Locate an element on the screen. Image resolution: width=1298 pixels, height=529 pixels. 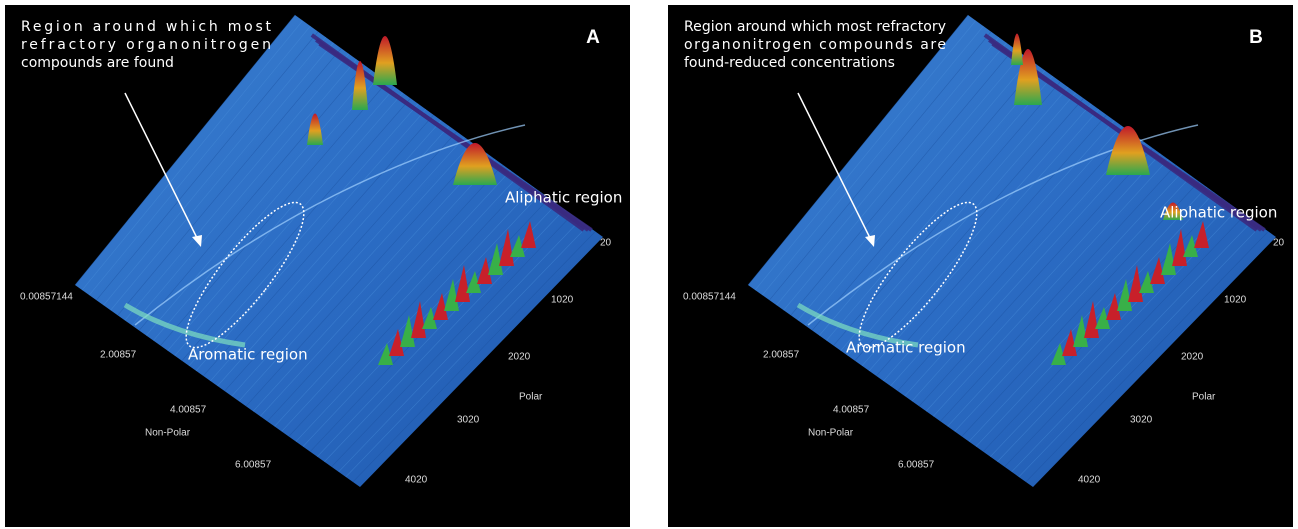
right-tick-label: 1020 is located at coordinates (562, 300).